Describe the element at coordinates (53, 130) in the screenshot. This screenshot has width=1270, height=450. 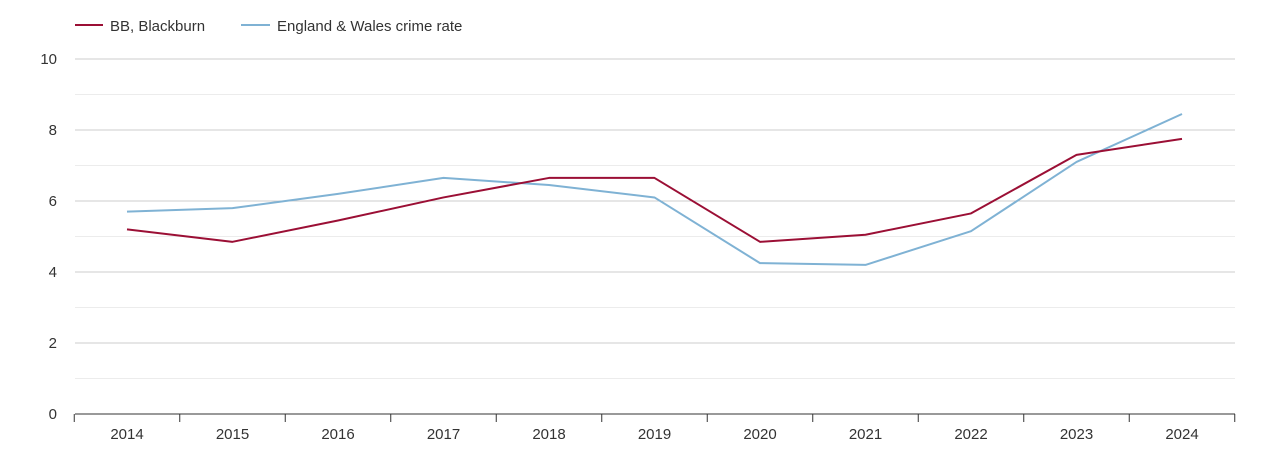
I see `y-tick-label: 8` at that location.